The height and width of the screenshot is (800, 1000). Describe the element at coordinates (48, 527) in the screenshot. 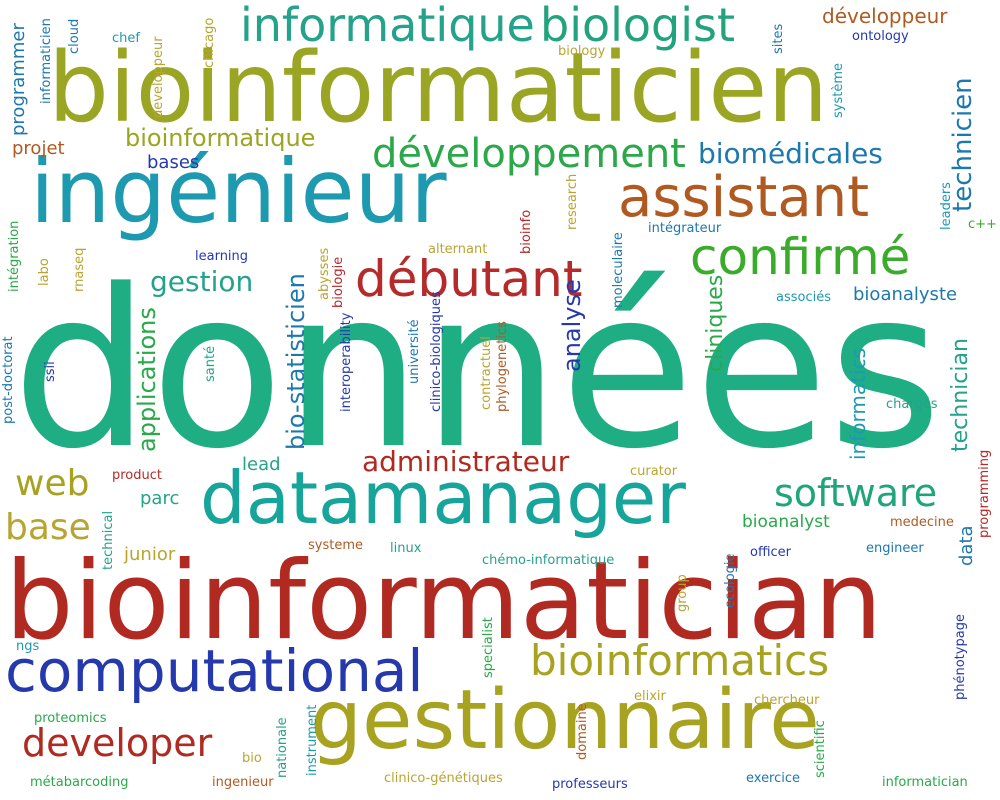

I see `word-base: base` at that location.